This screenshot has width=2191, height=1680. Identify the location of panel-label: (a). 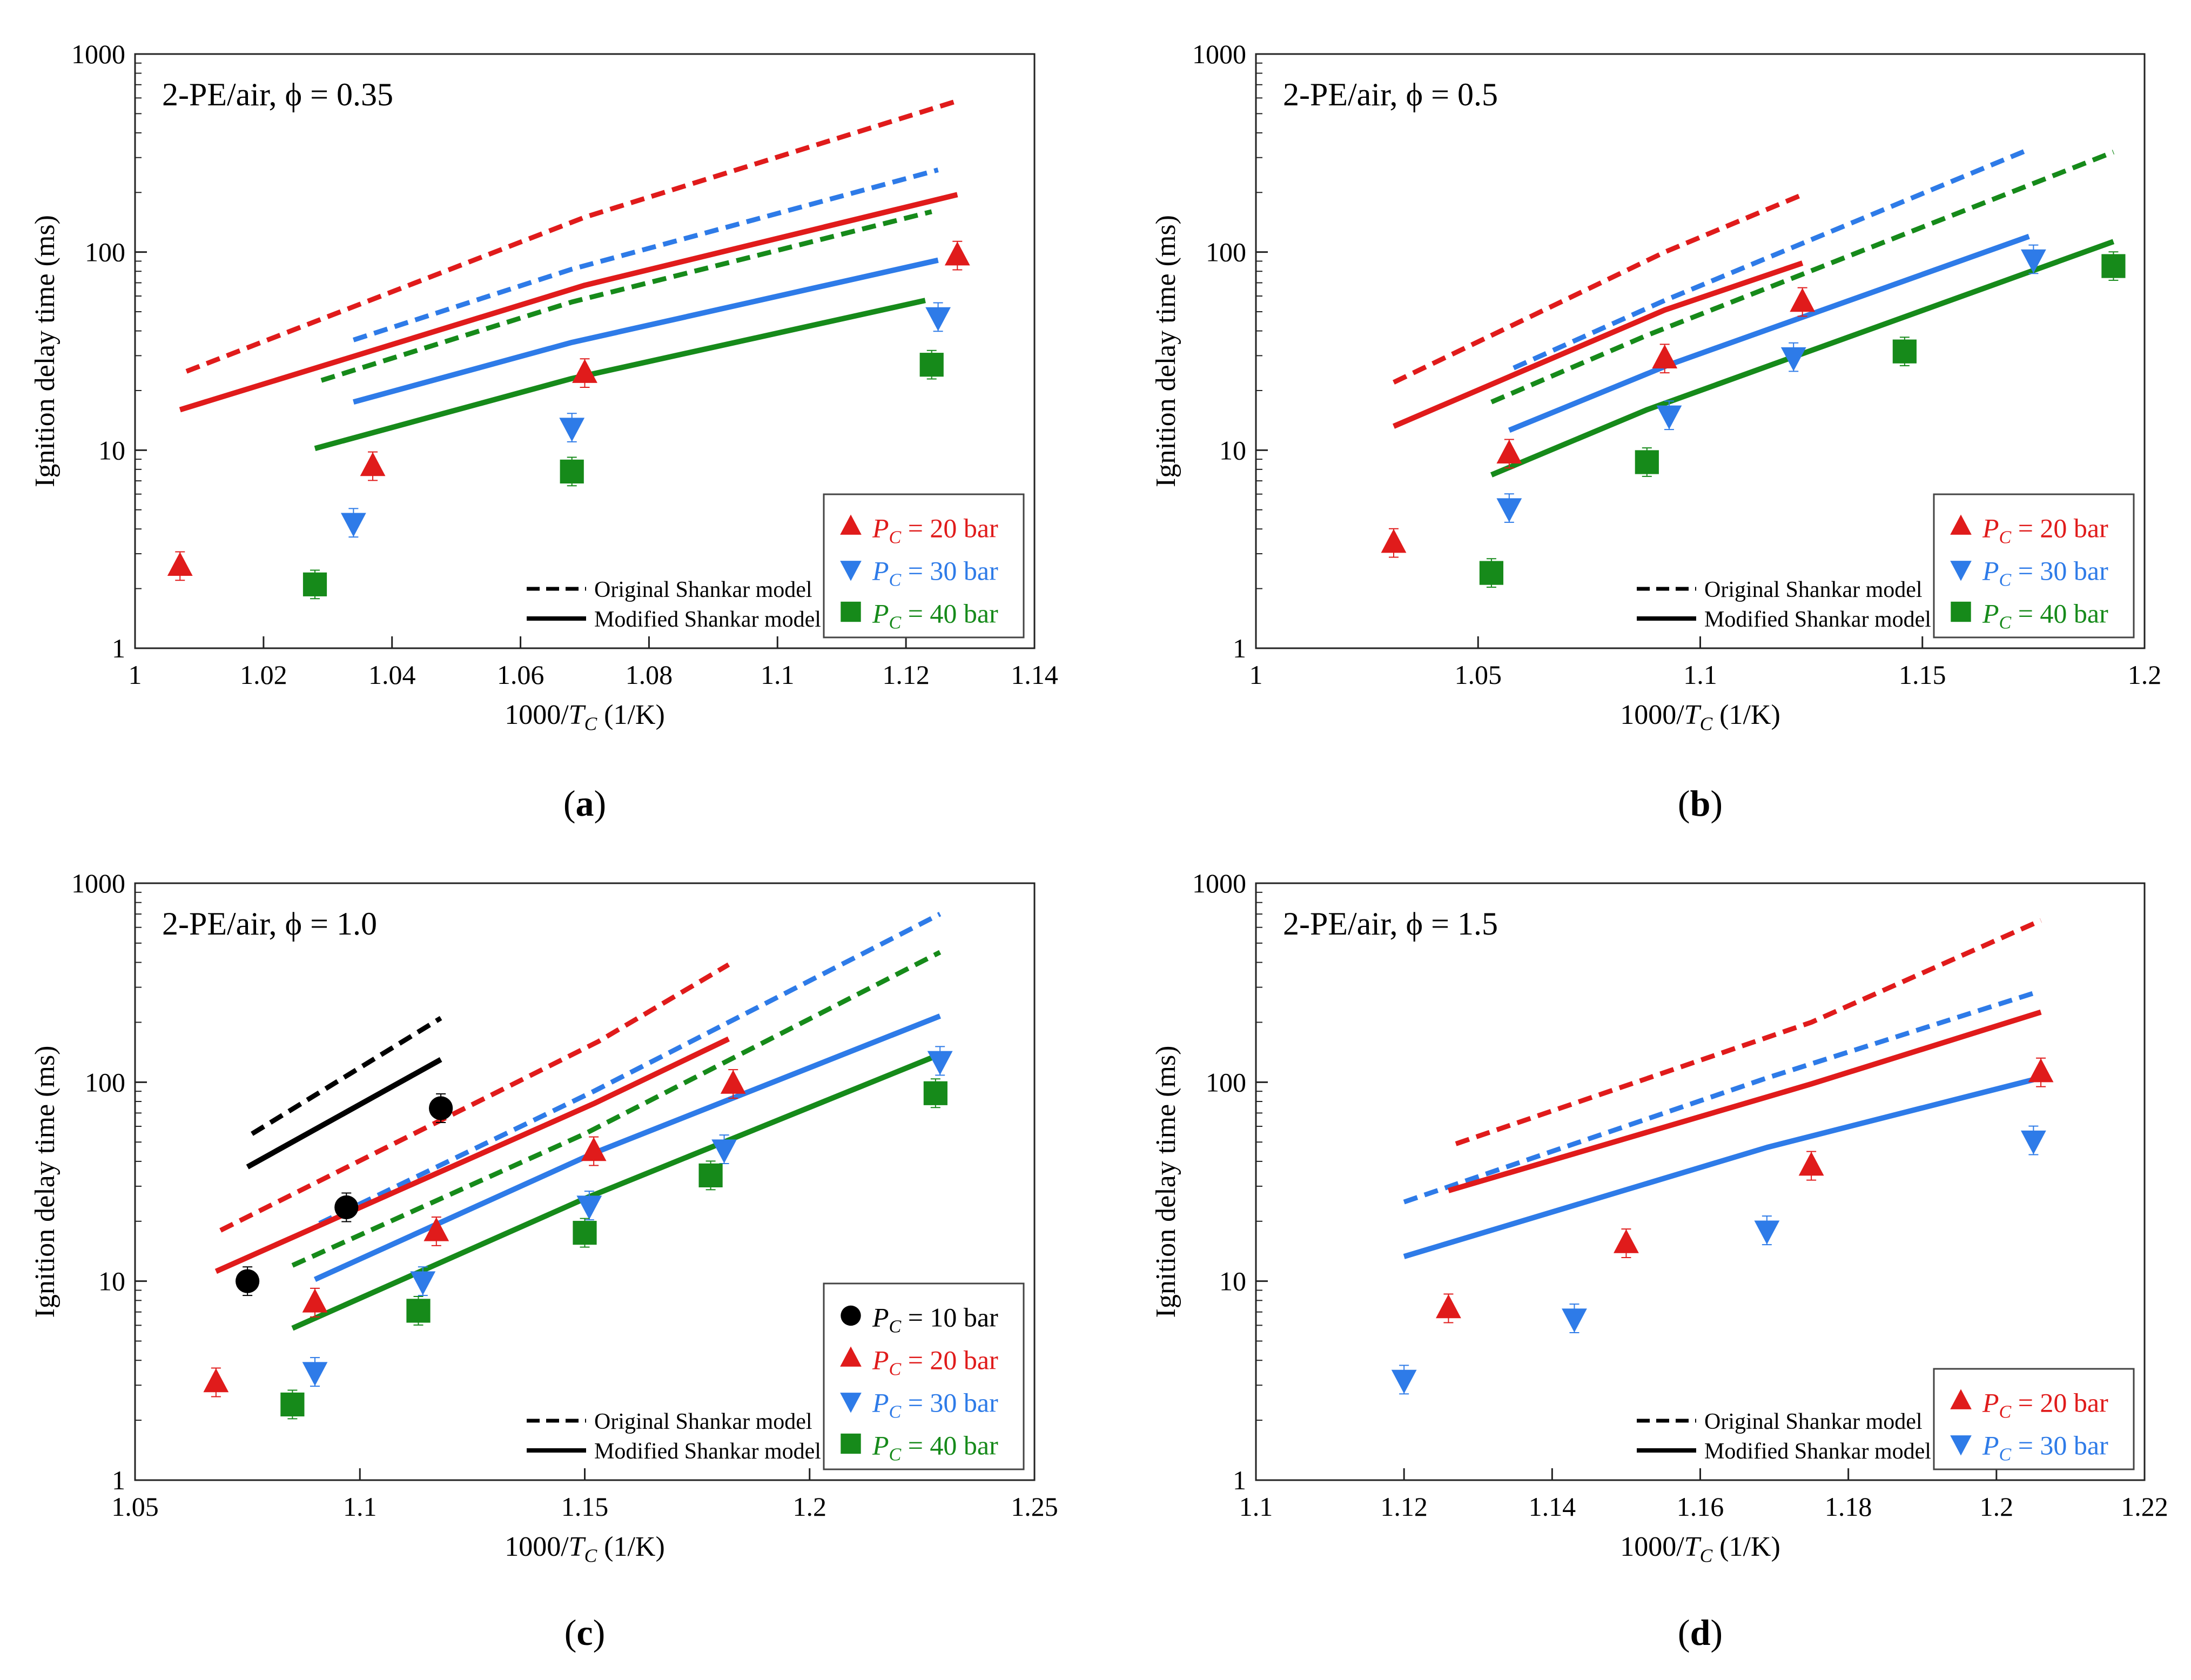
(584, 804).